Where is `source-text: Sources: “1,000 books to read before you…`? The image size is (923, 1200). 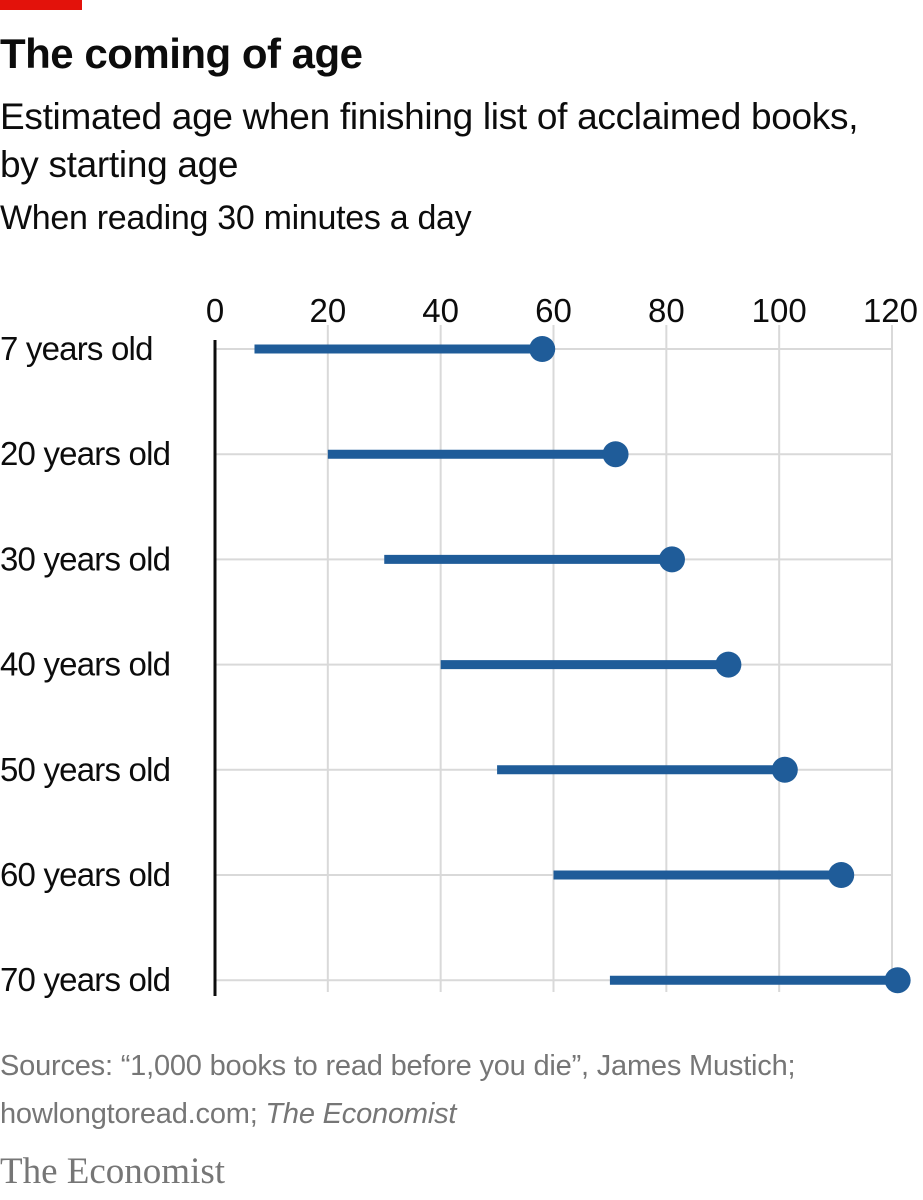
source-text: Sources: “1,000 books to read before you… is located at coordinates (398, 1090).